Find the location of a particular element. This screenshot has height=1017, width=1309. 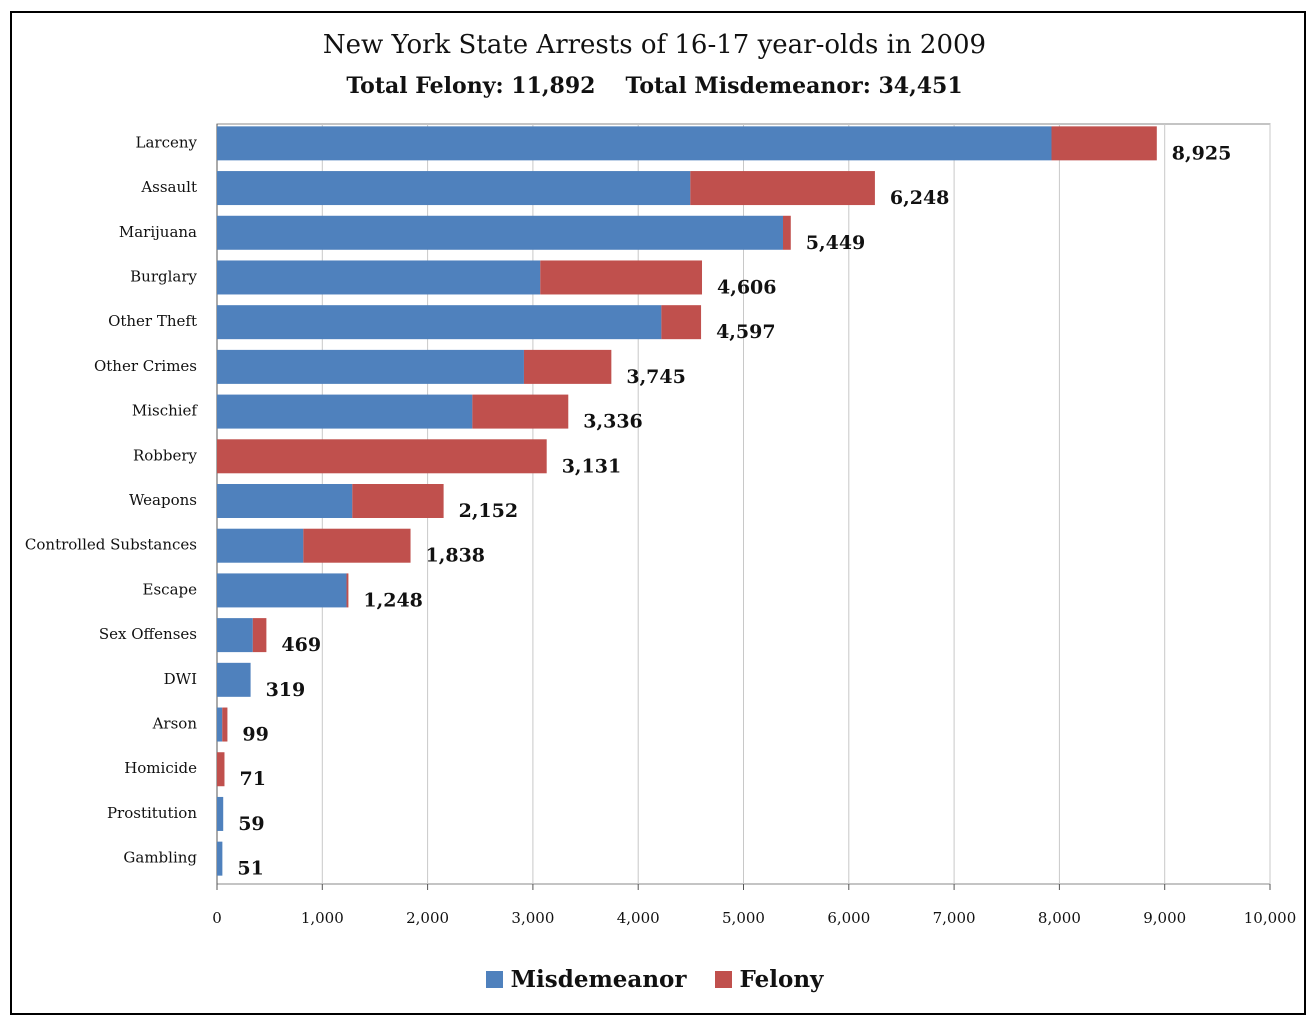

category-label: Assault is located at coordinates (168, 187).